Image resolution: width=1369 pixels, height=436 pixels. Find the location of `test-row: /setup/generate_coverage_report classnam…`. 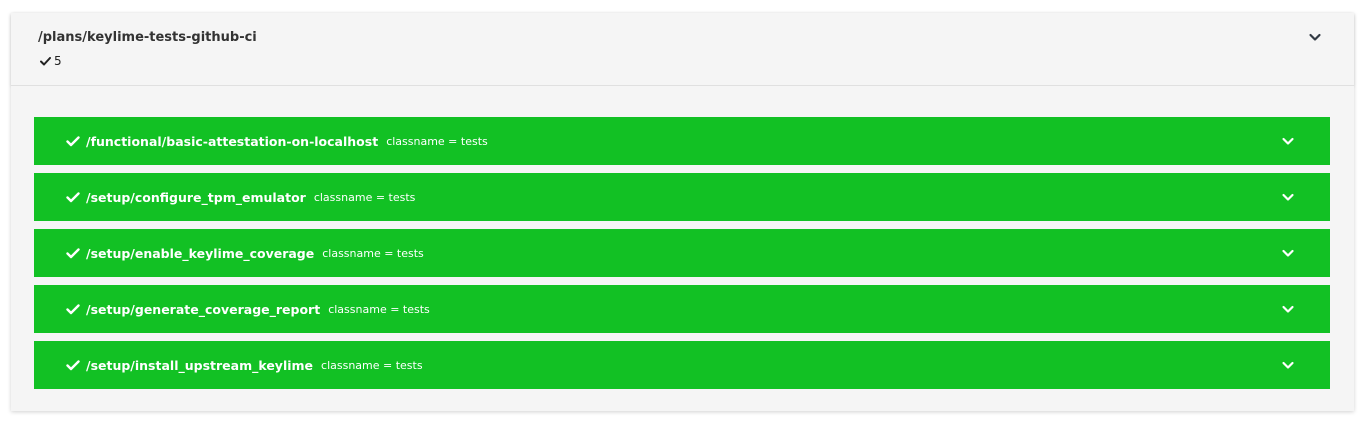

test-row: /setup/generate_coverage_report classnam… is located at coordinates (682, 309).